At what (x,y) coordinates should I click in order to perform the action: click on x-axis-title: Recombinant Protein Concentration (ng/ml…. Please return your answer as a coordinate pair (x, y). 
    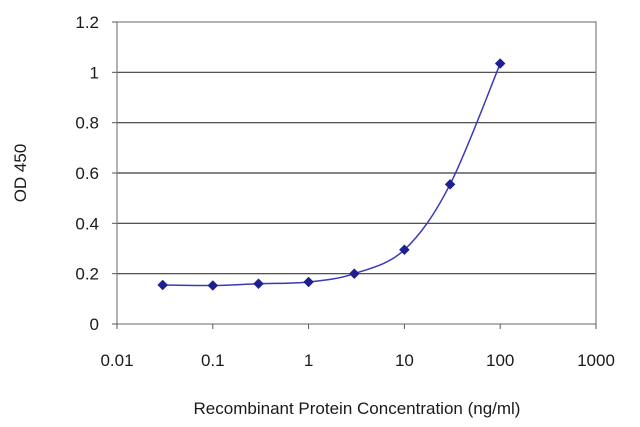
    Looking at the image, I should click on (357, 408).